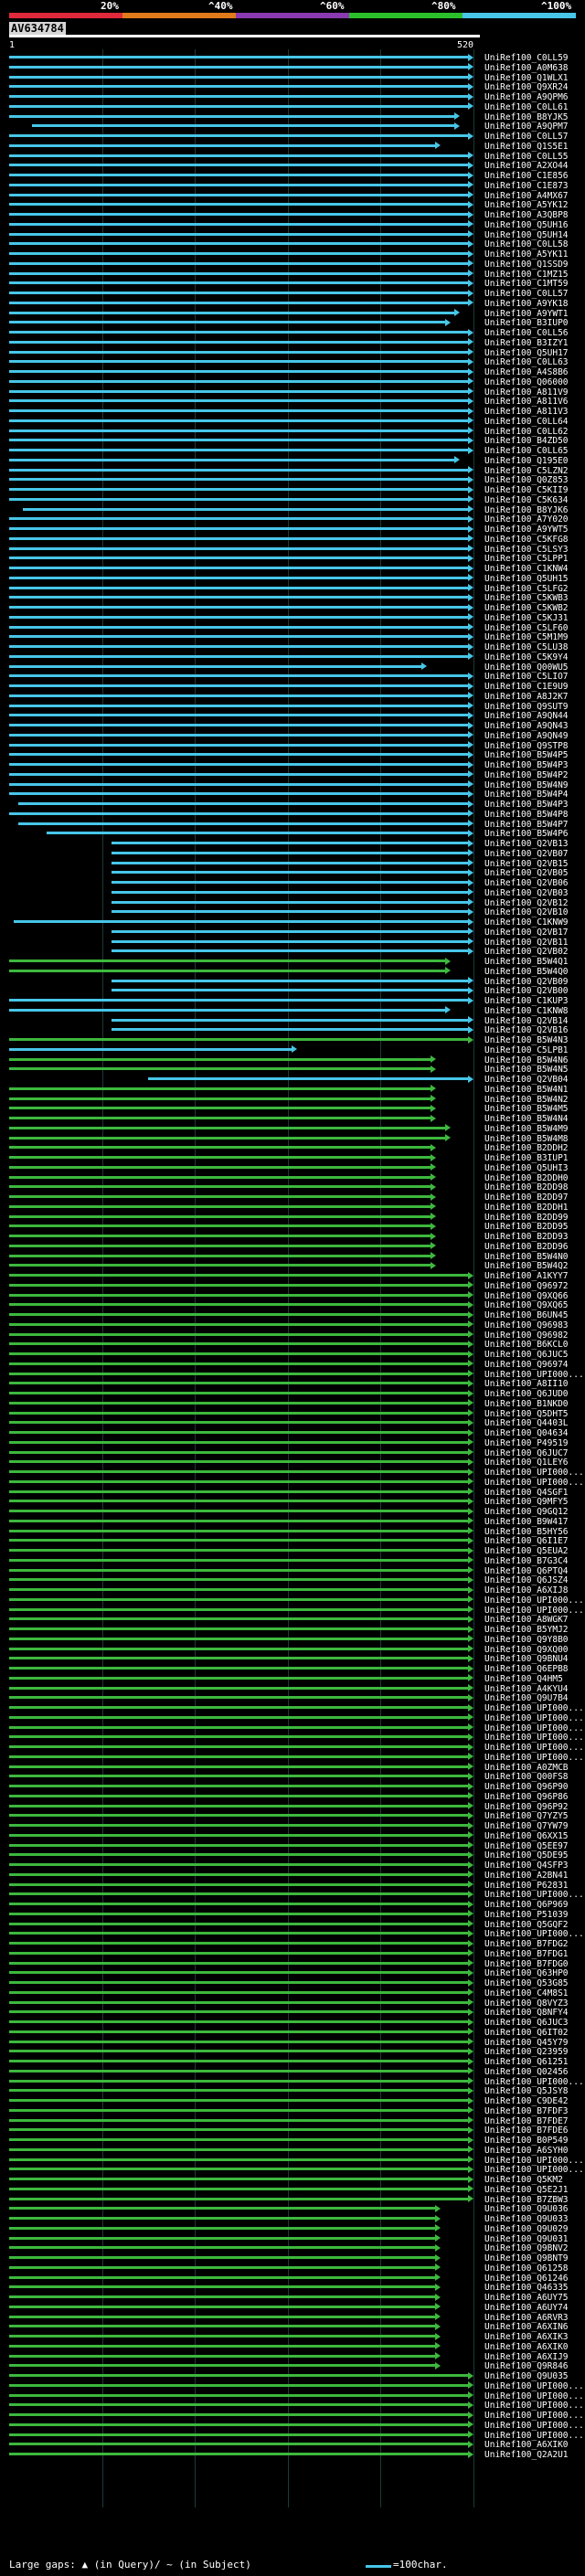 Image resolution: width=585 pixels, height=2576 pixels. What do you see at coordinates (527, 588) in the screenshot?
I see `hit-label: UniRef100_C5LFG2` at bounding box center [527, 588].